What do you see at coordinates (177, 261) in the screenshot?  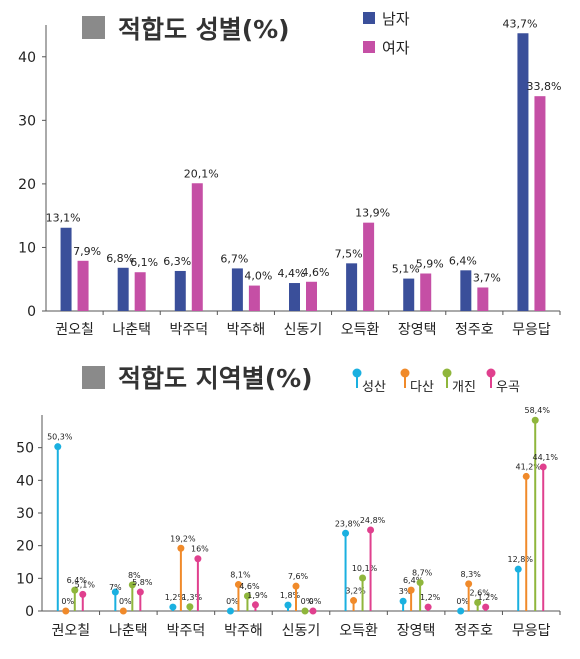 I see `data-label: 6,3%` at bounding box center [177, 261].